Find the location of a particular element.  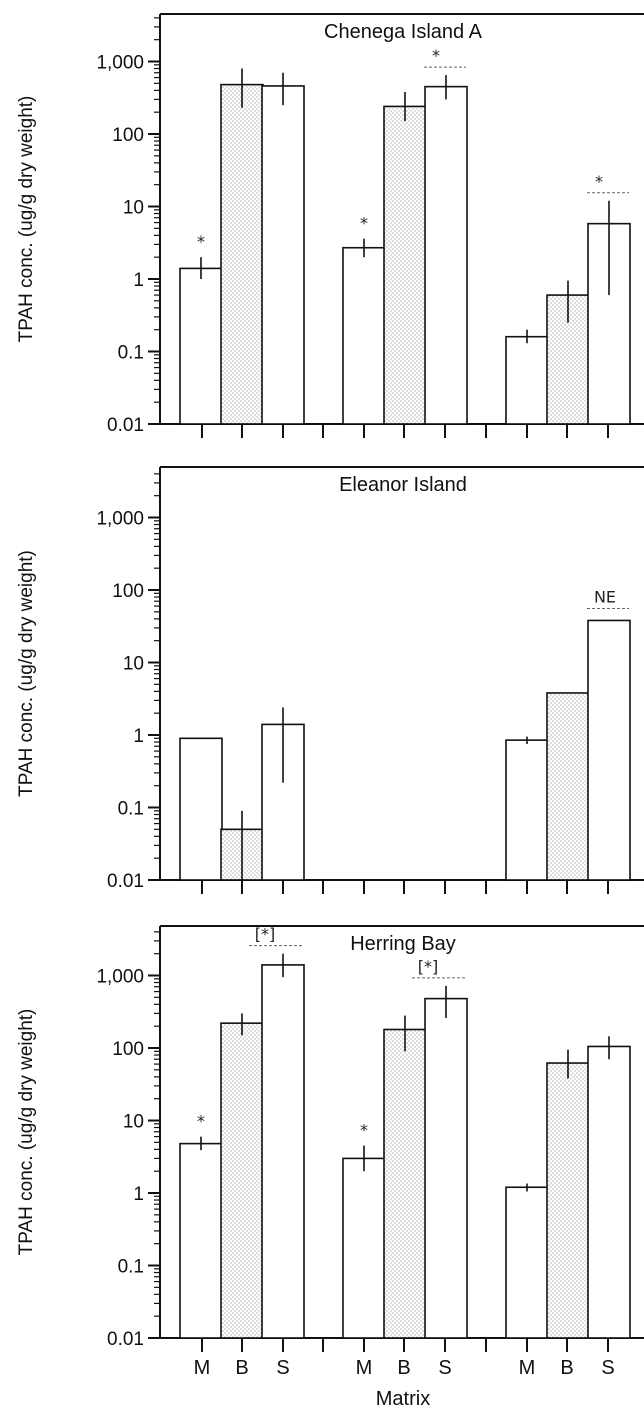

annotation-label: NE is located at coordinates (605, 596).